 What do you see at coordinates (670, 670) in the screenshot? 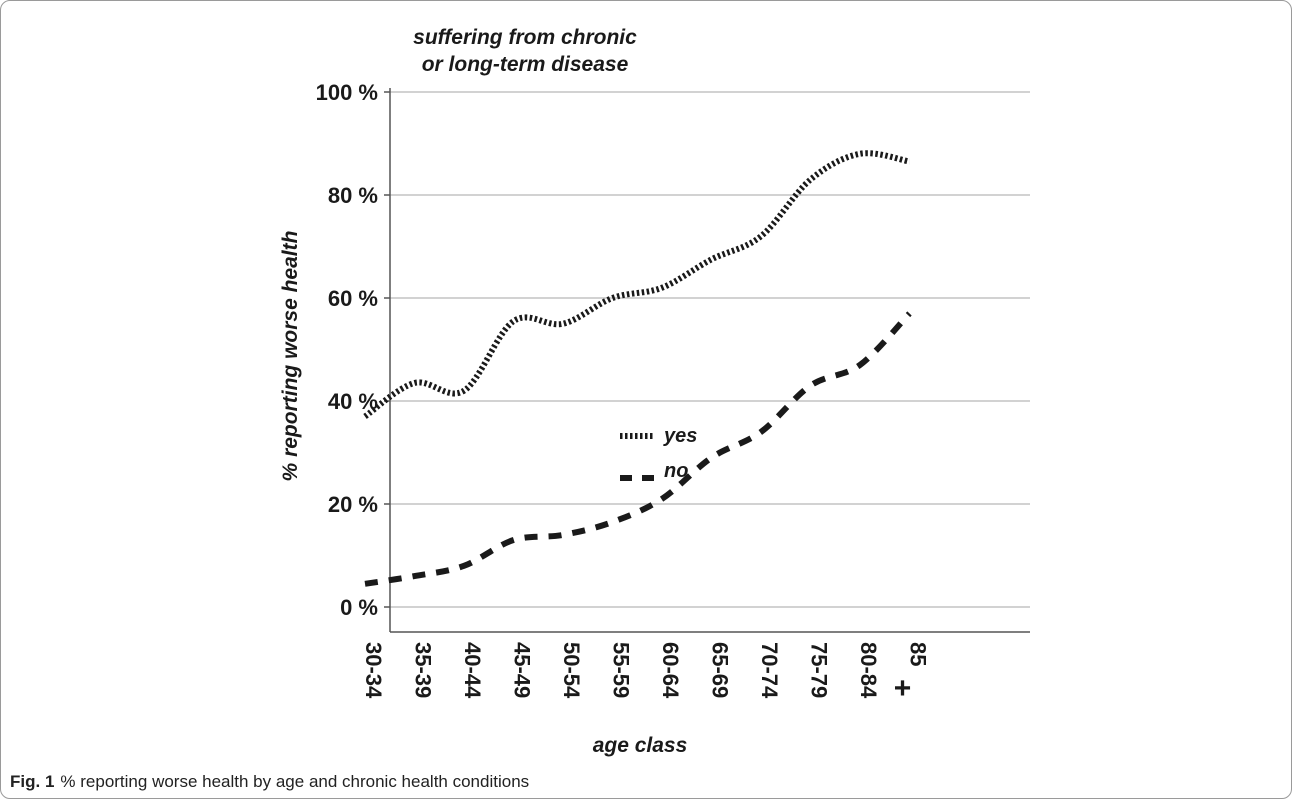
I see `x-tick-label: 60-64` at bounding box center [670, 670].